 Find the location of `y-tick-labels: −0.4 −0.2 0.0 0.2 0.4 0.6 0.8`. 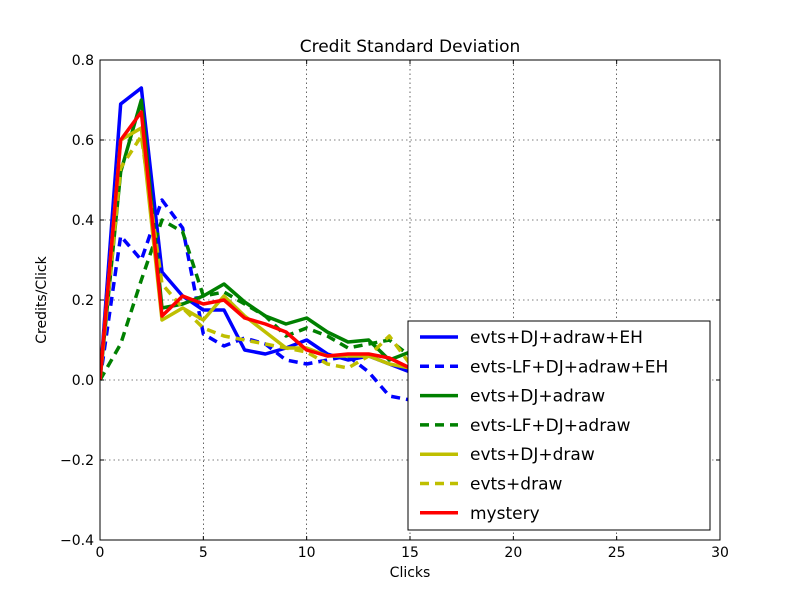

y-tick-labels: −0.4 −0.2 0.0 0.2 0.4 0.6 0.8 is located at coordinates (77, 301).